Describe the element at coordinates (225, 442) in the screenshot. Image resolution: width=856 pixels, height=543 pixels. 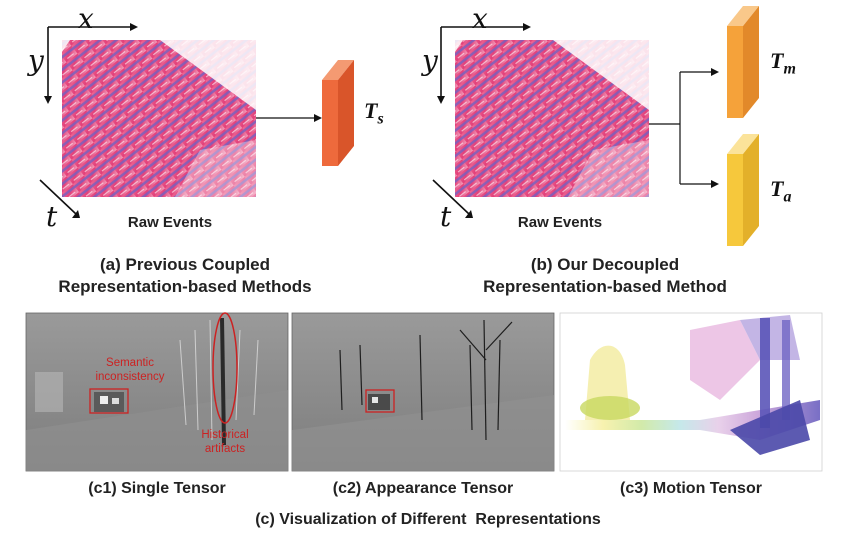
I see `historical-artifacts-label: Historical artifacts` at that location.